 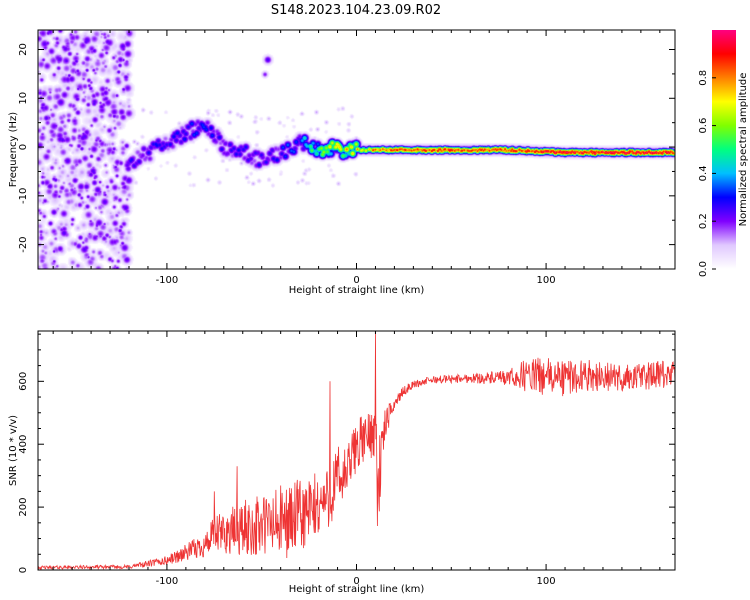 I want to click on snr-y-axis-label: SNR (10 * v/v), so click(x=13, y=450).